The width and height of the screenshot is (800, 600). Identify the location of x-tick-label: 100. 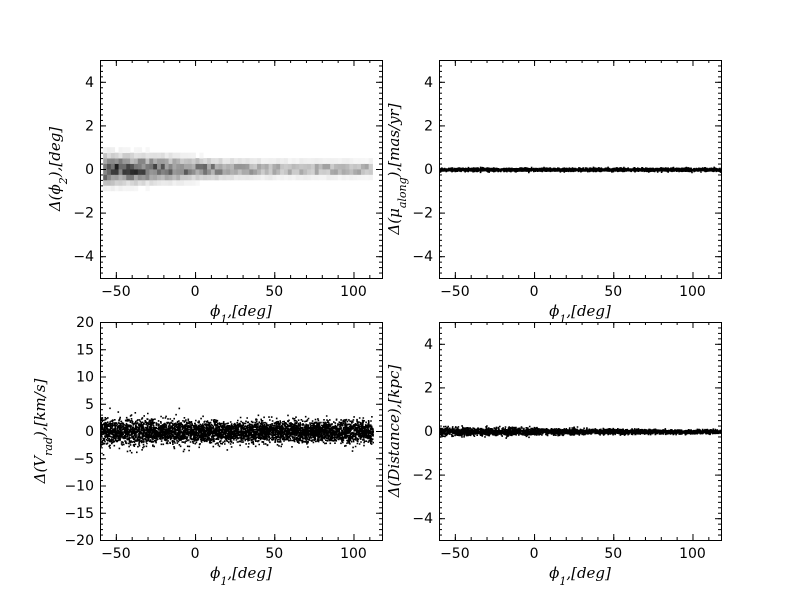
(353, 292).